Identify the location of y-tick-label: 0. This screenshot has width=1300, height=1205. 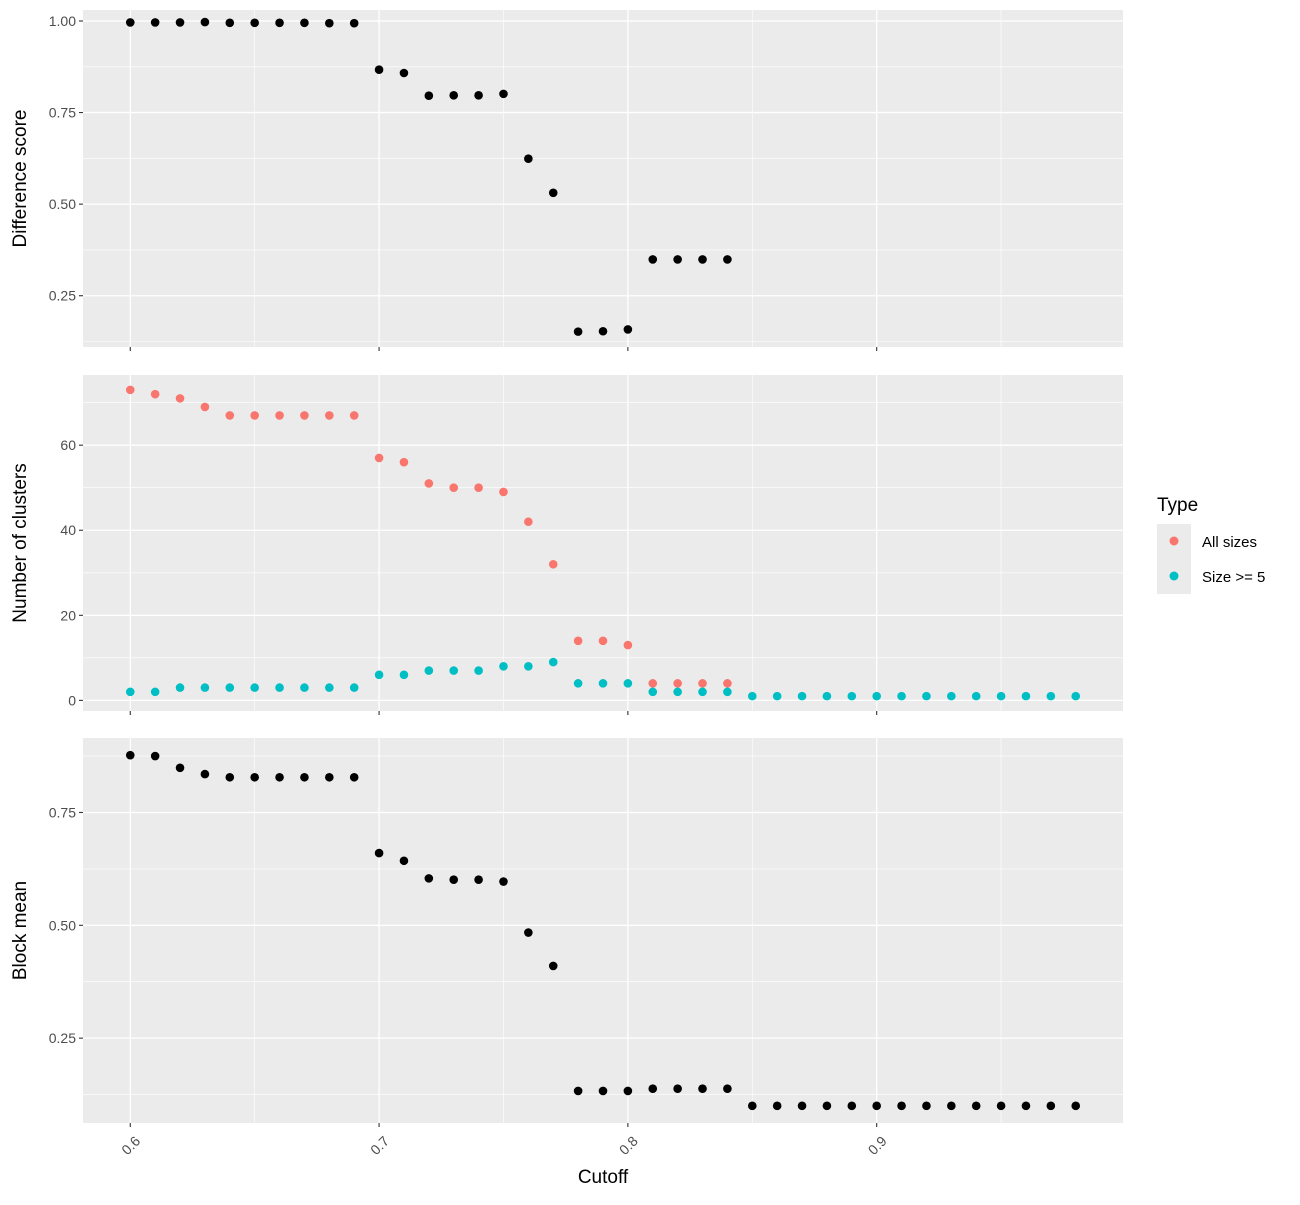
(72, 700).